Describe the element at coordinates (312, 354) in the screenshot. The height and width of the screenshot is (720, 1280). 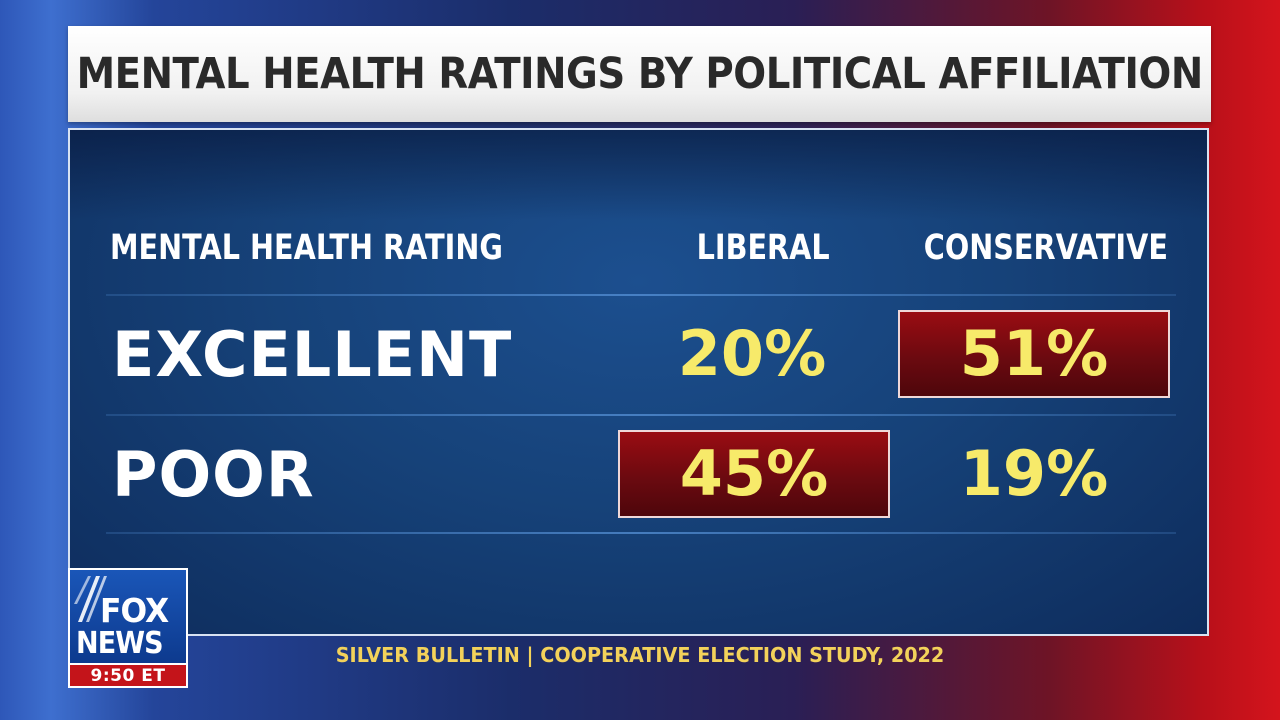
I see `row-label-excellent: EXCELLENT` at that location.